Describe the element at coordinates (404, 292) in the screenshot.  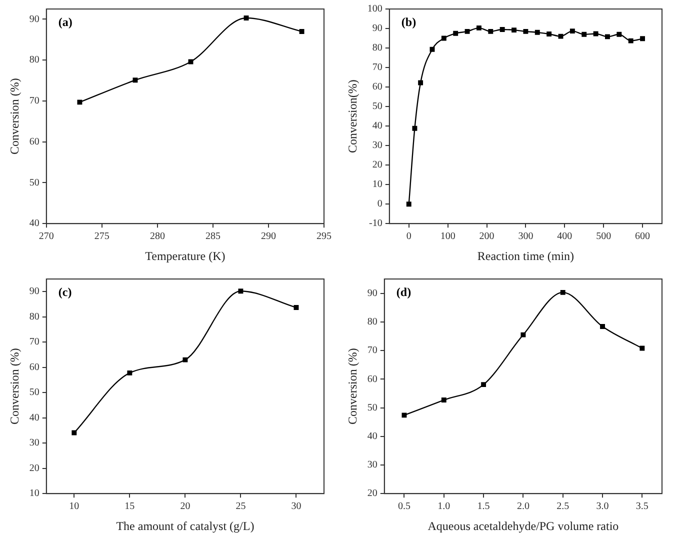
I see `annotation: (d)` at that location.